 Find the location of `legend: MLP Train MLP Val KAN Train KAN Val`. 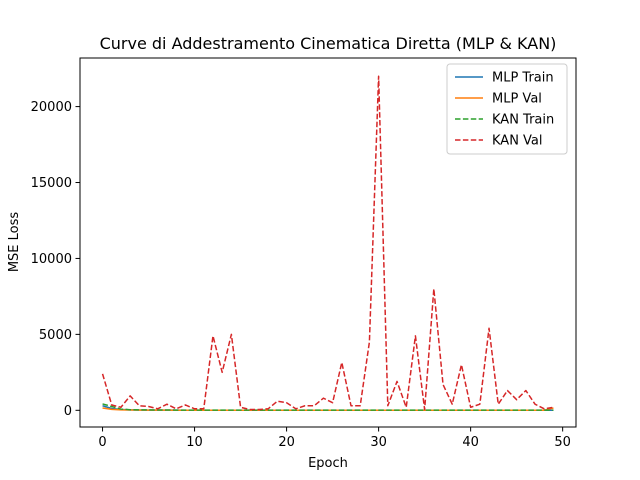

legend: MLP Train MLP Val KAN Train KAN Val is located at coordinates (507, 109).